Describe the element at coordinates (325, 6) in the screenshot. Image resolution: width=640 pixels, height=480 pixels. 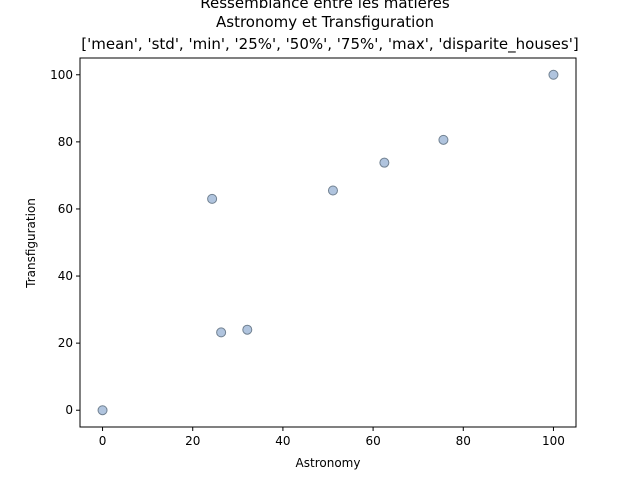
I see `chart-title-line-1: Ressemblance entre les matieres` at that location.